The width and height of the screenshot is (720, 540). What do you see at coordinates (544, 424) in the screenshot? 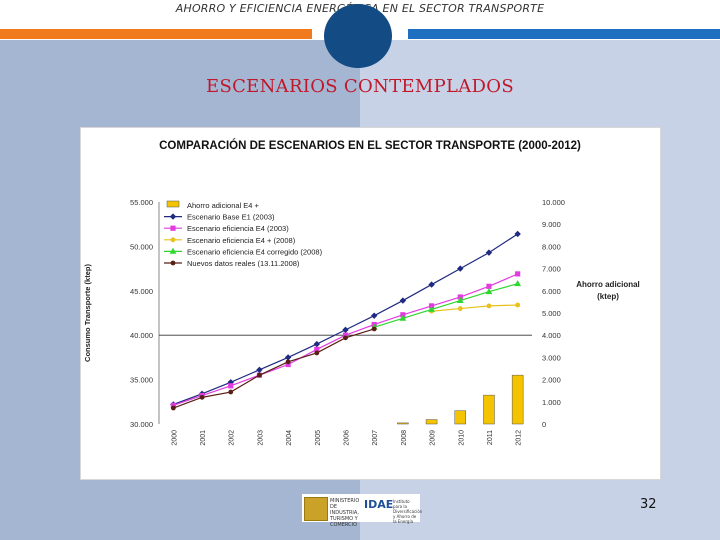
I see `y2-tick-label: 0` at bounding box center [544, 424].